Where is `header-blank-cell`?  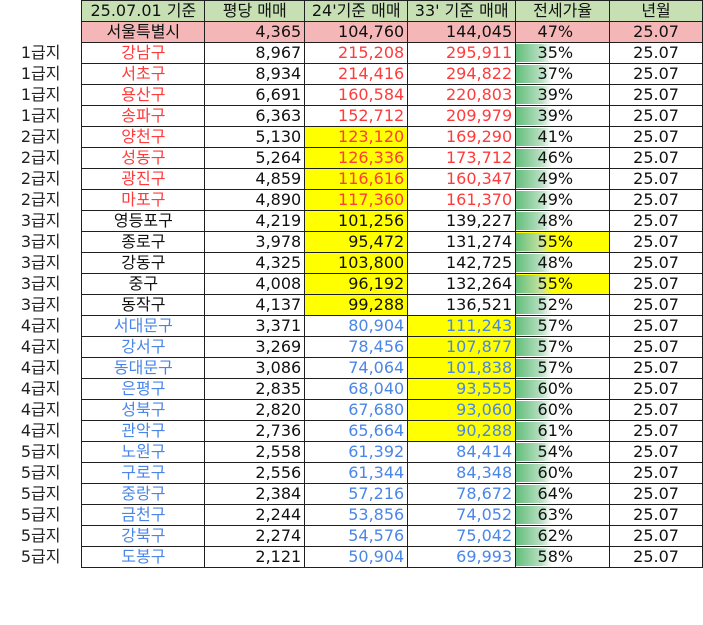 header-blank-cell is located at coordinates (41, 11).